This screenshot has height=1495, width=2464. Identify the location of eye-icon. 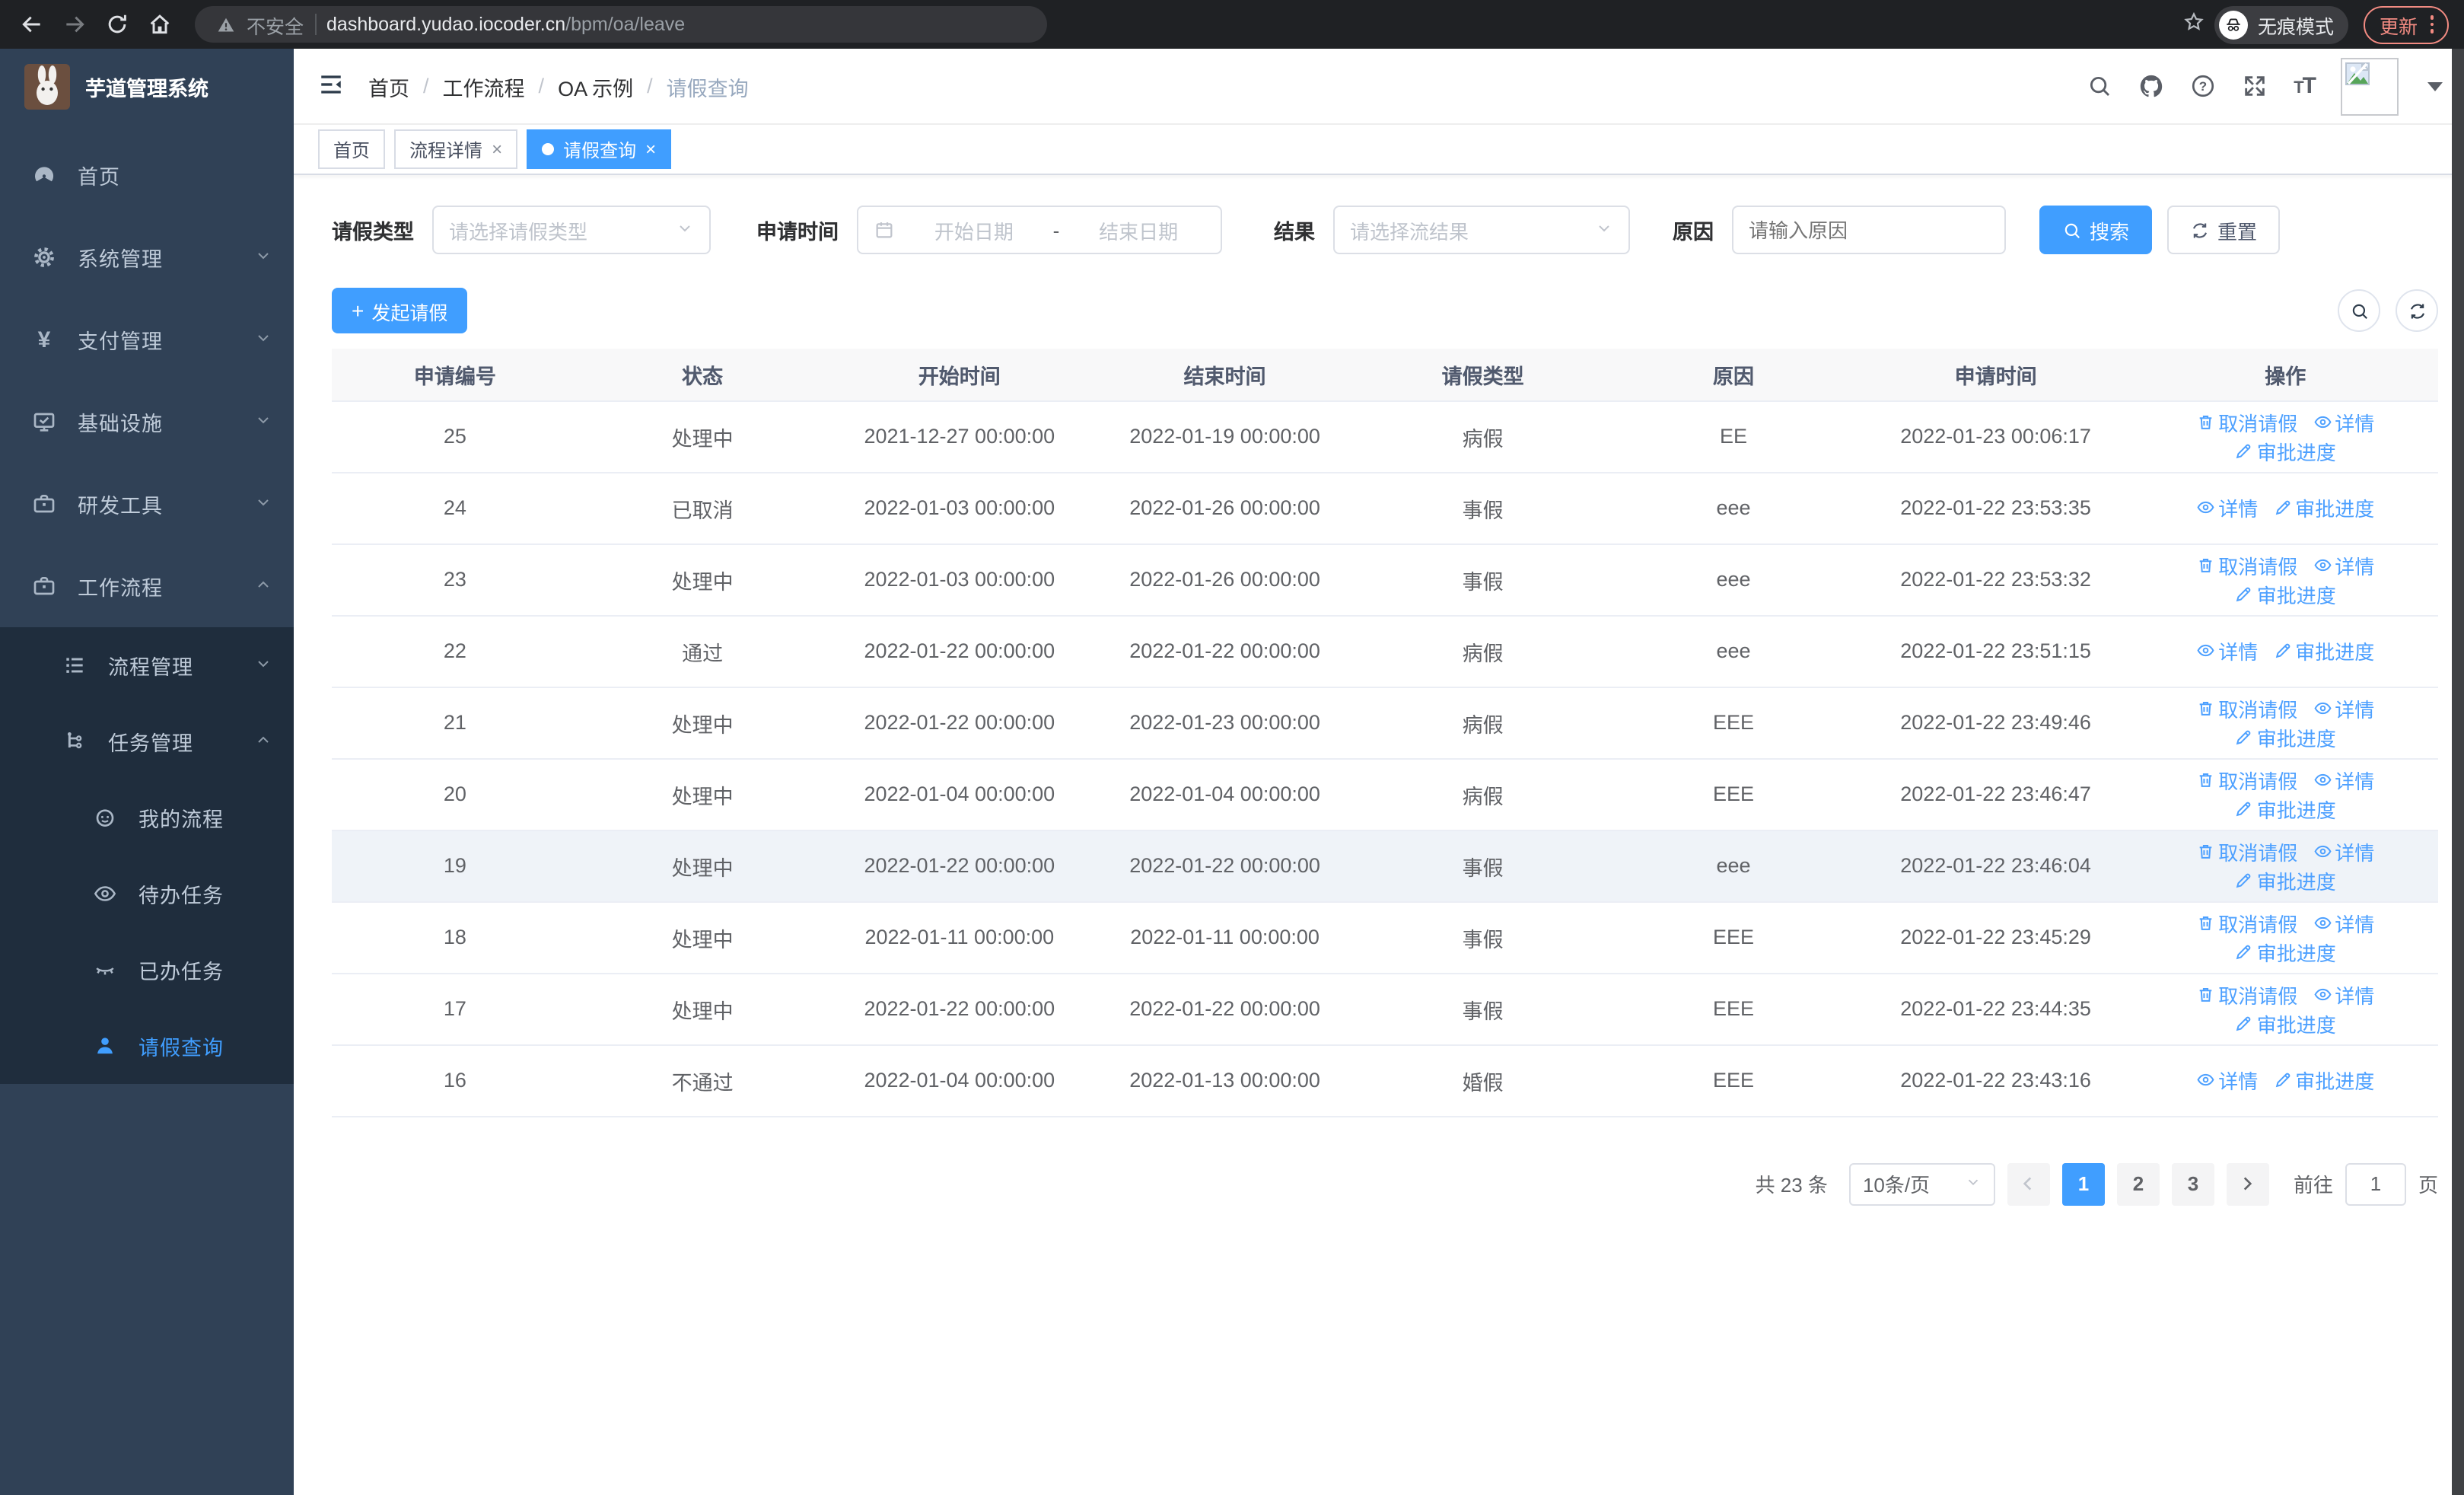
(105, 894).